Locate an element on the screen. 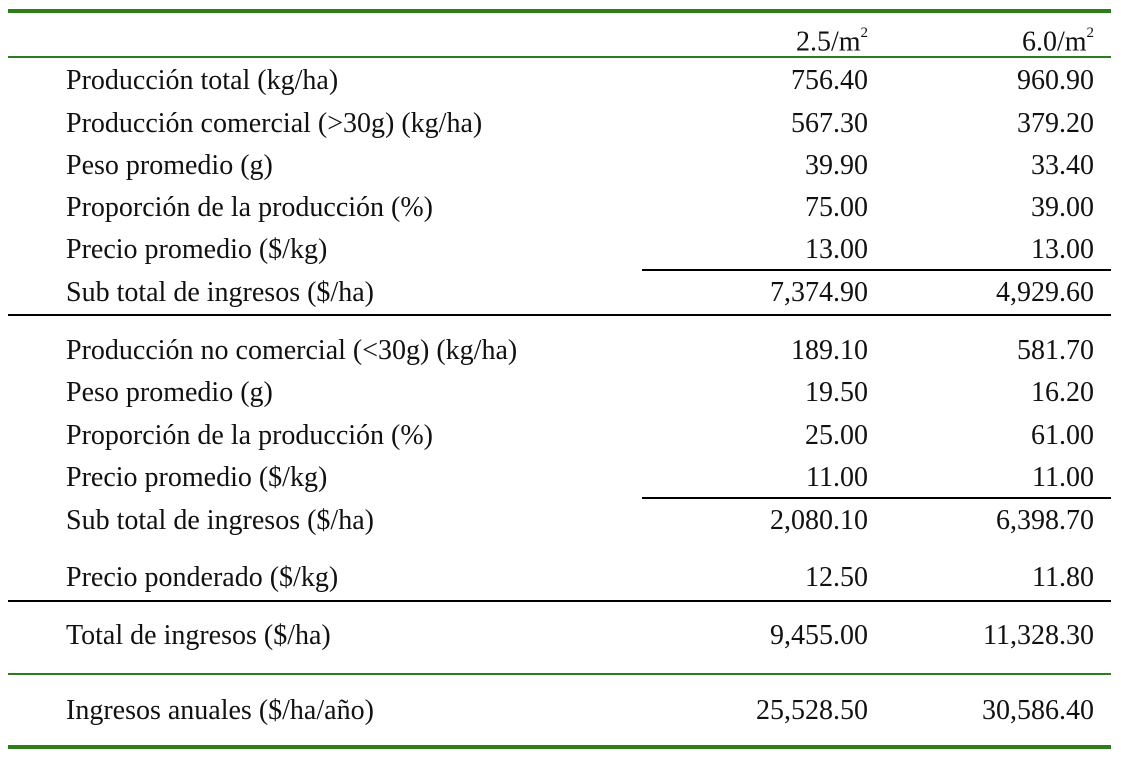  value-2-5: 25,528.50 is located at coordinates (812, 710).